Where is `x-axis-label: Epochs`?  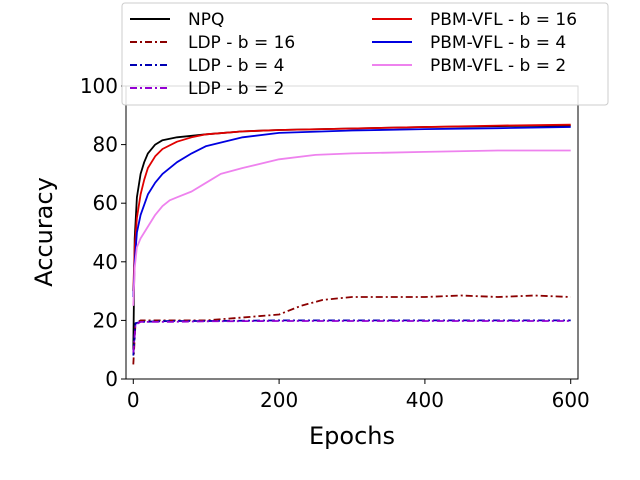 x-axis-label: Epochs is located at coordinates (352, 436).